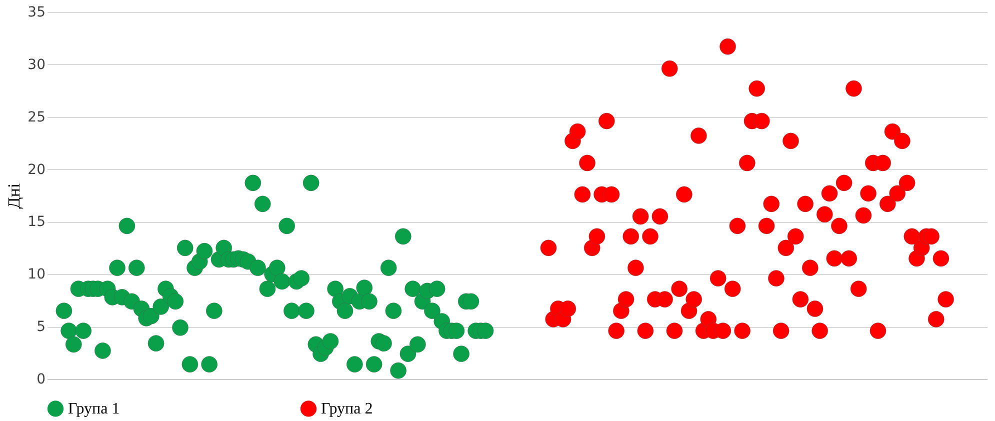  I want to click on y-tick-label: 0, so click(41, 380).